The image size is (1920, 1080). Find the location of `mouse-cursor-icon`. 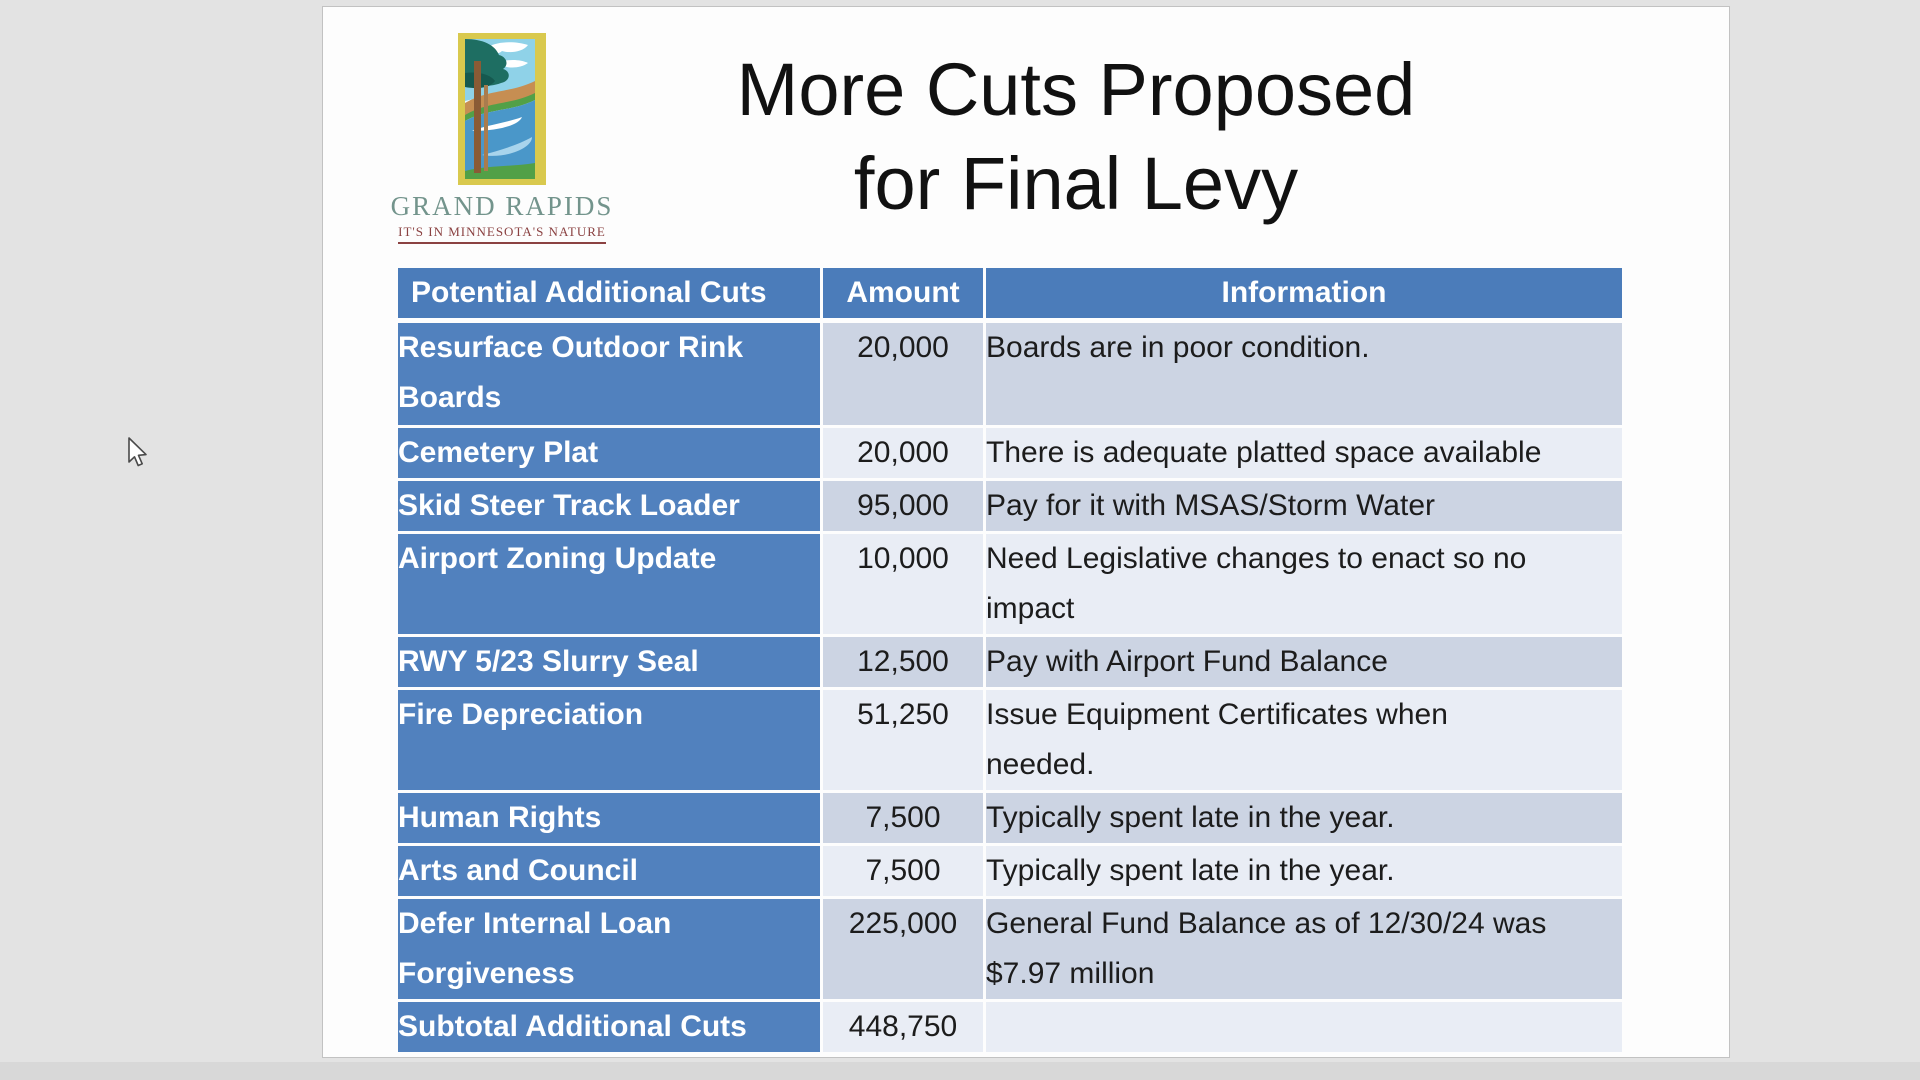

mouse-cursor-icon is located at coordinates (137, 452).